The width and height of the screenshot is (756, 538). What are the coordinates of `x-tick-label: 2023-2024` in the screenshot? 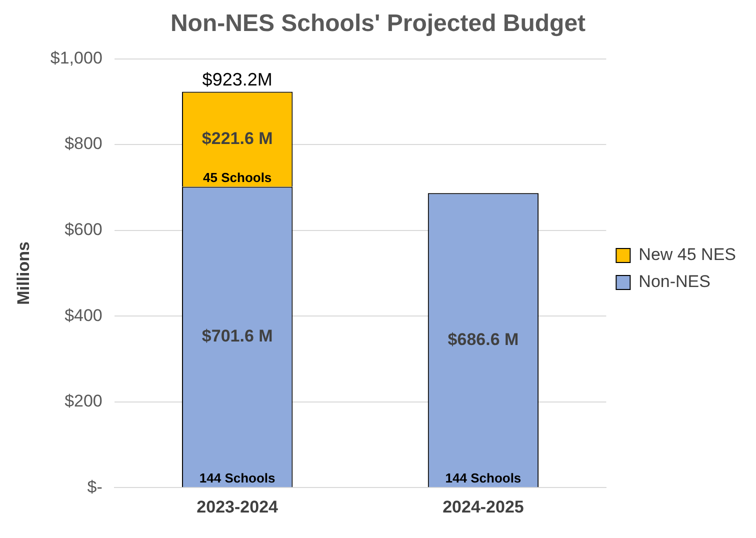 It's located at (237, 506).